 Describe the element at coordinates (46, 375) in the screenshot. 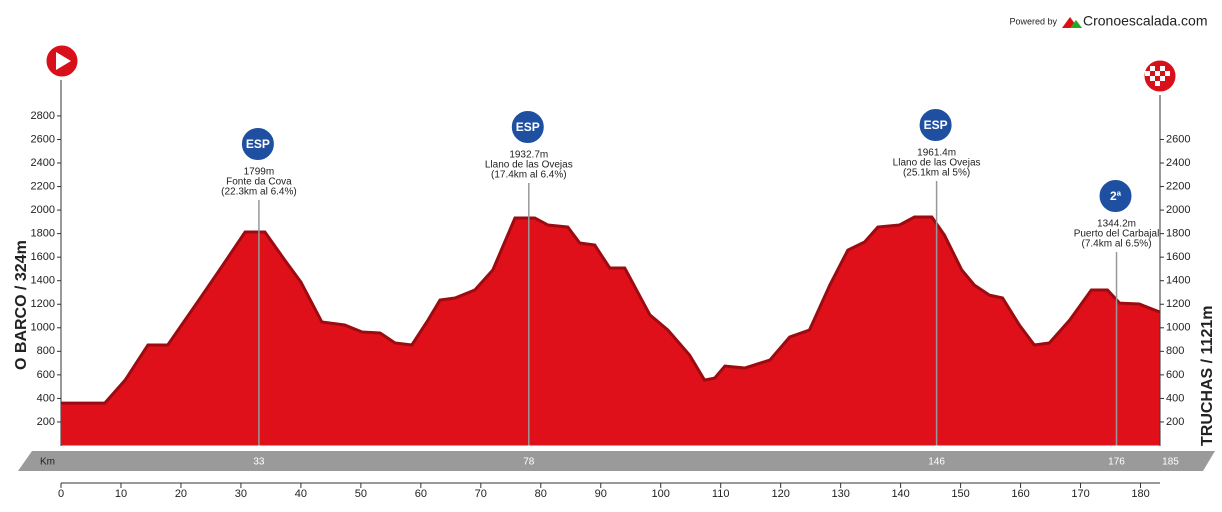

I see `y-tick-label: 600` at that location.